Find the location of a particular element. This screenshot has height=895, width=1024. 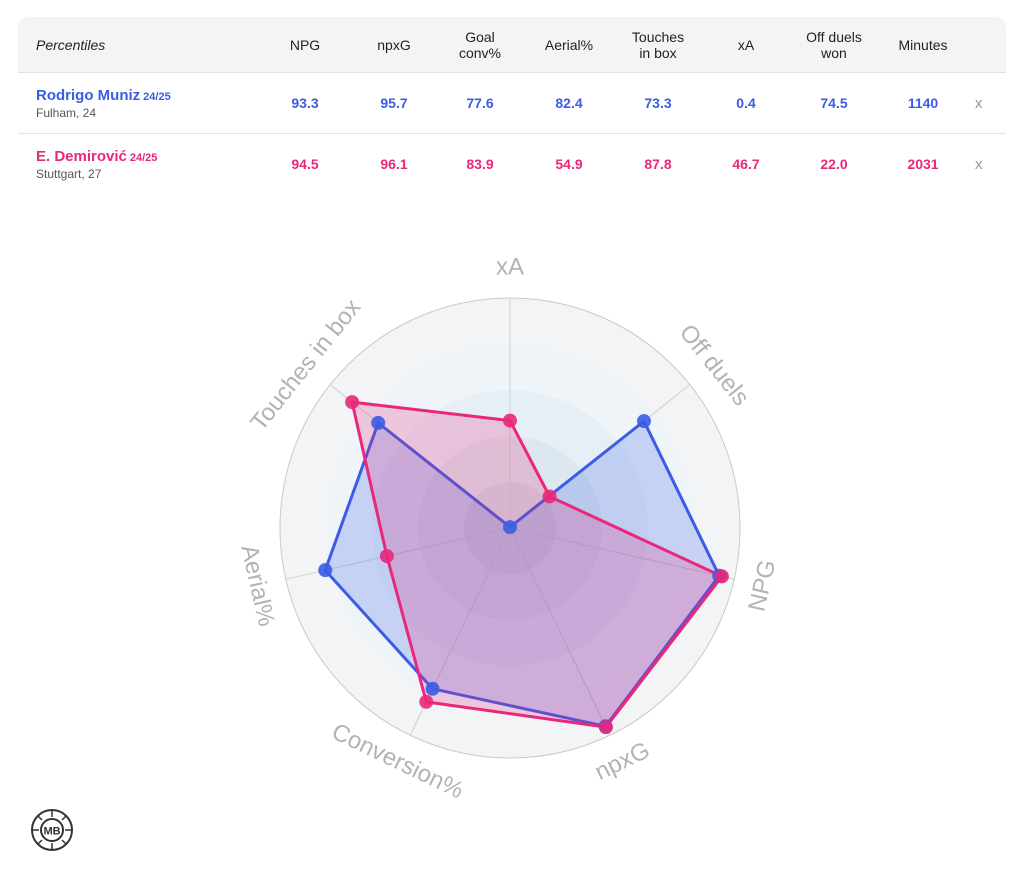

column-aerial: Aerial% is located at coordinates (569, 44).